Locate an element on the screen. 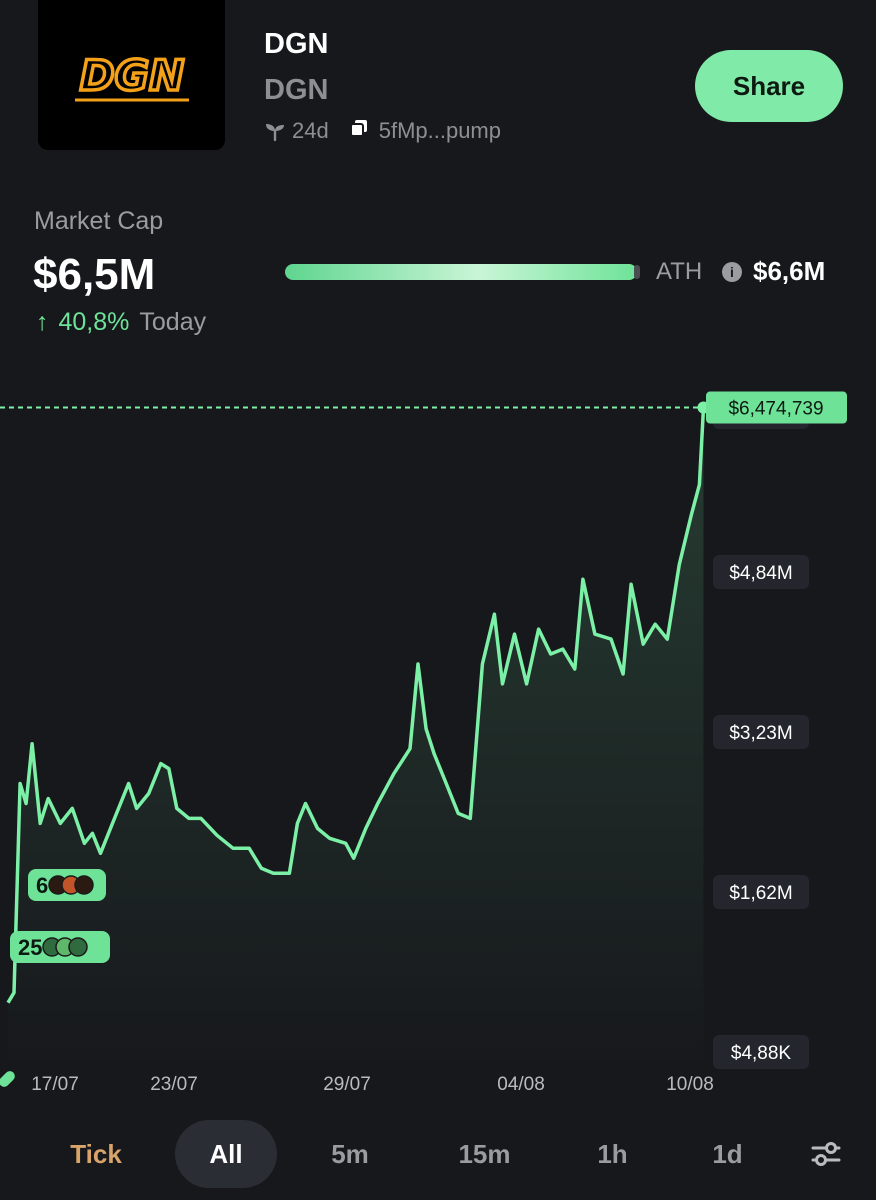  token-symbol: DGN is located at coordinates (296, 90).